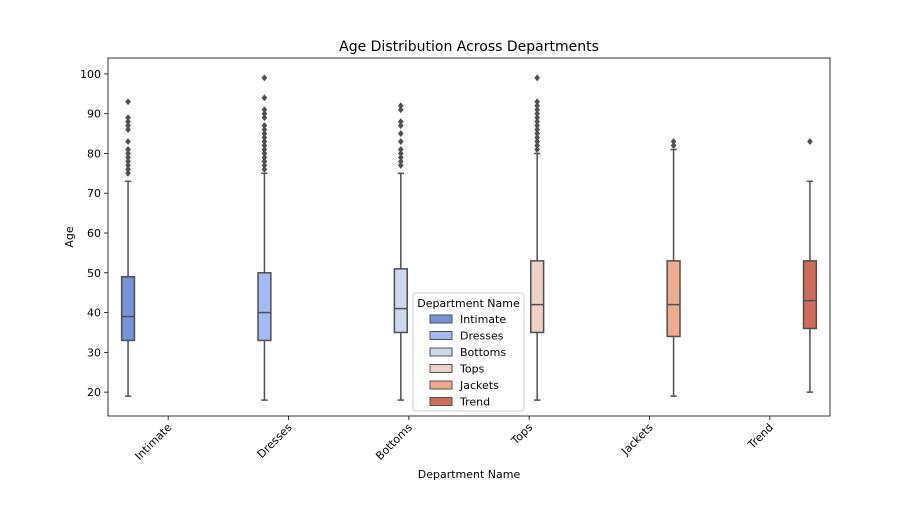 The width and height of the screenshot is (921, 529). I want to click on box-tops, so click(537, 237).